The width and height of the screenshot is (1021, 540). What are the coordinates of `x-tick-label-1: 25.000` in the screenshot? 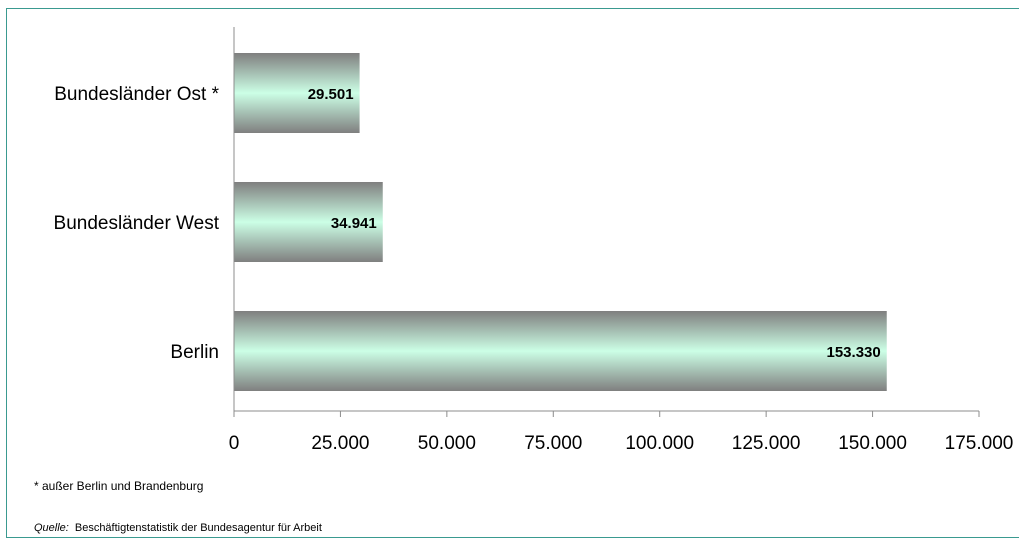 It's located at (340, 443).